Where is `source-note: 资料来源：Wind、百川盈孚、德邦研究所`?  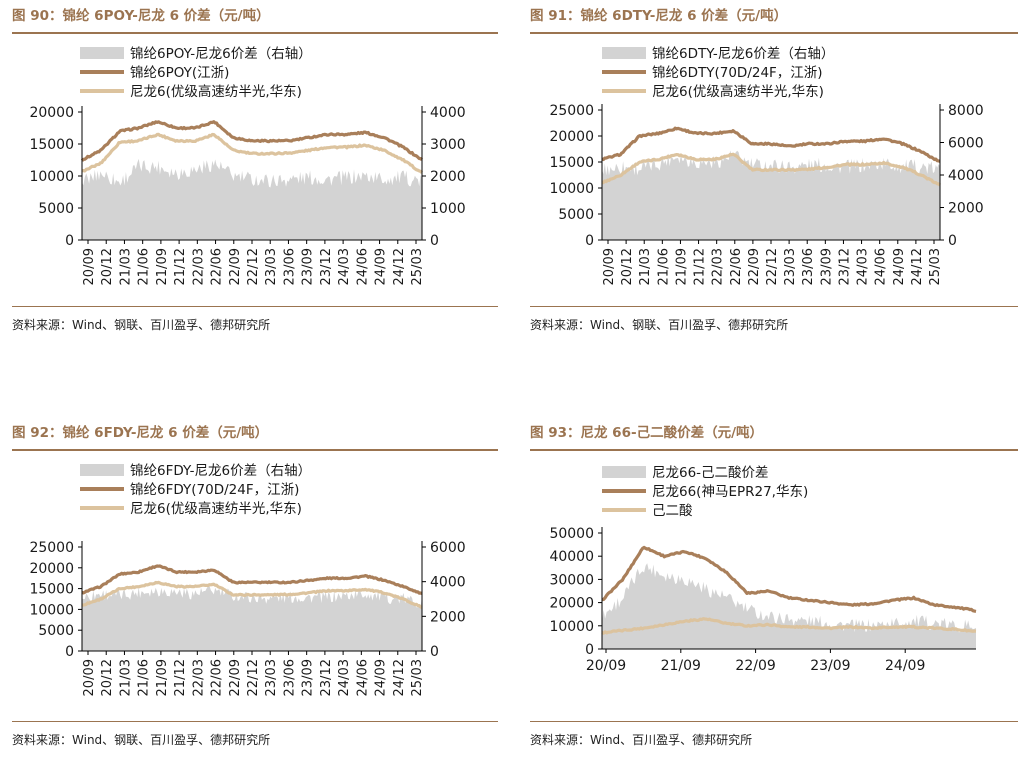 source-note: 资料来源：Wind、百川盈孚、德邦研究所 is located at coordinates (641, 740).